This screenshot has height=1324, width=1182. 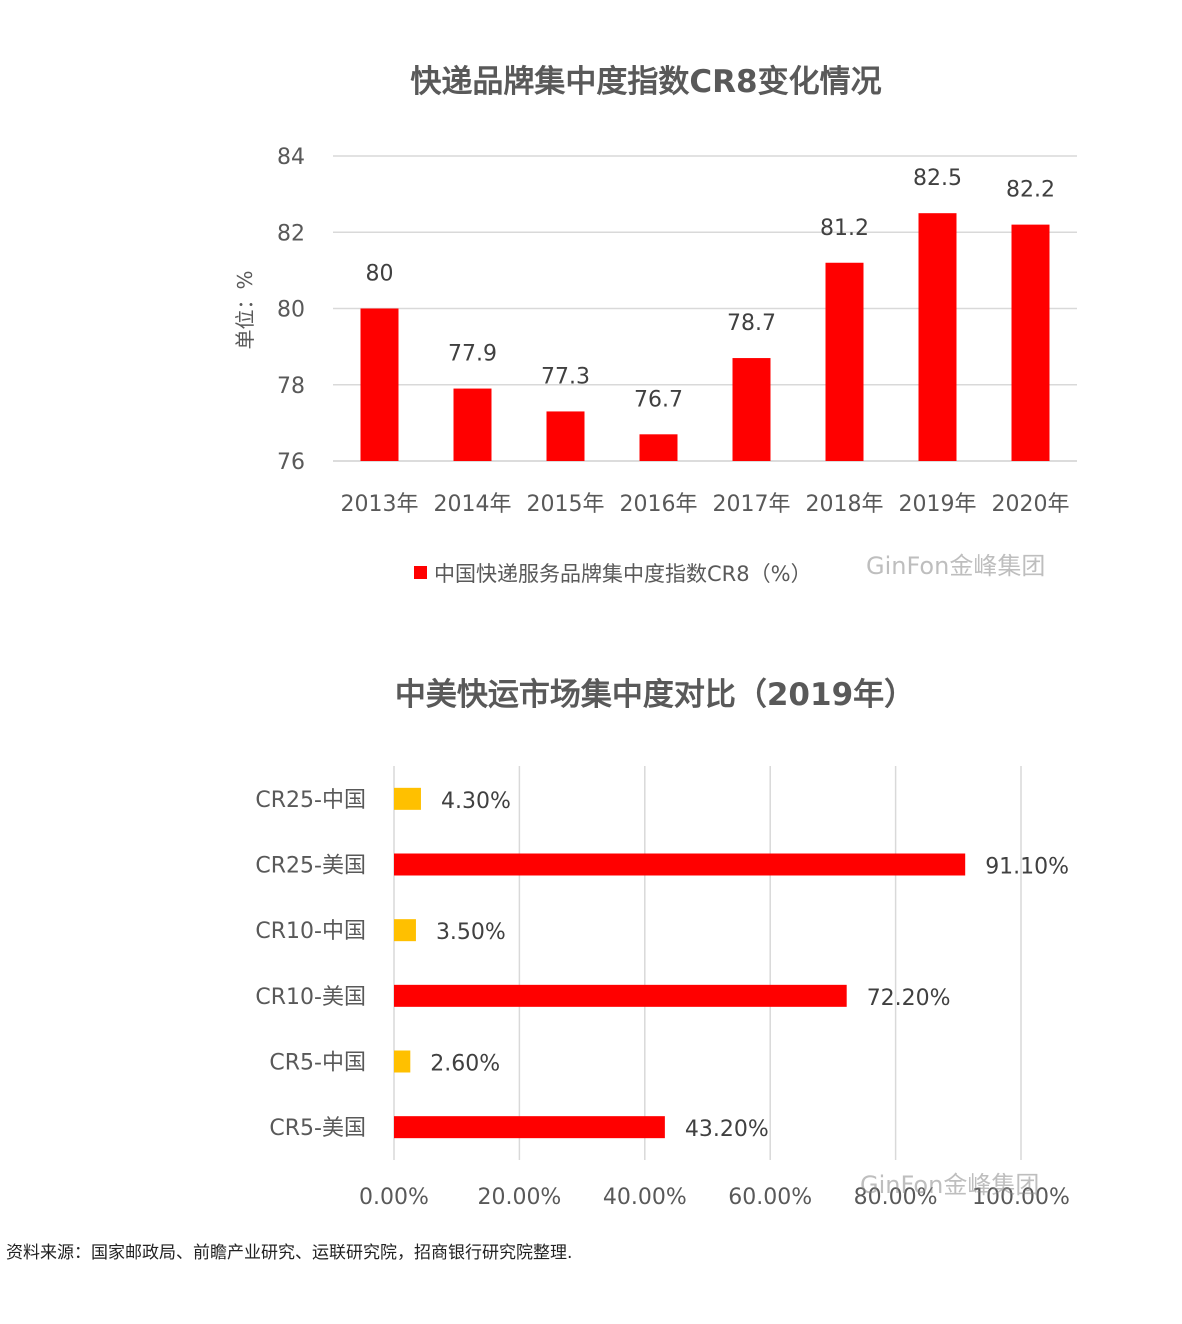 I want to click on chart1-data-label: 78.7, so click(x=751, y=323).